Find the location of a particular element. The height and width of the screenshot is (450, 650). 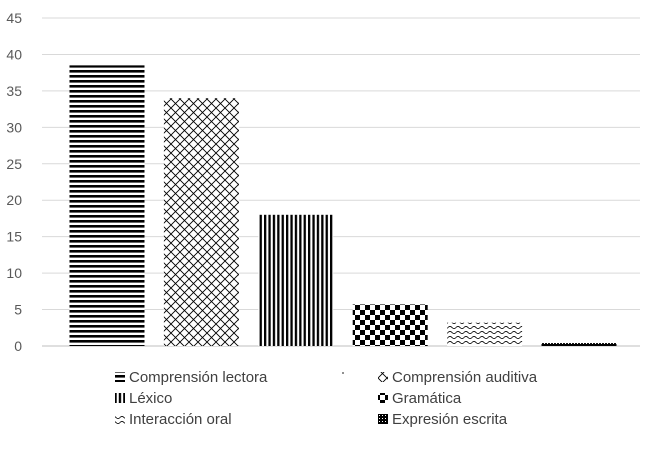

legend-item-6: Expresión escrita is located at coordinates (443, 419).